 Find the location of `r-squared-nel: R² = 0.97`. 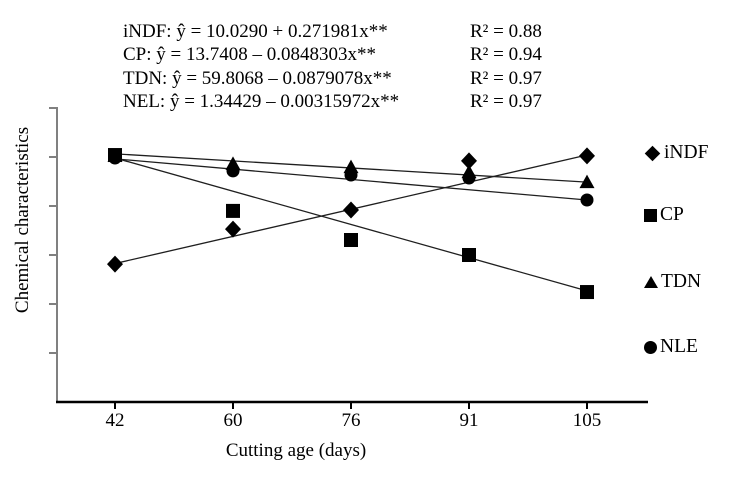

r-squared-nel: R² = 0.97 is located at coordinates (506, 102).